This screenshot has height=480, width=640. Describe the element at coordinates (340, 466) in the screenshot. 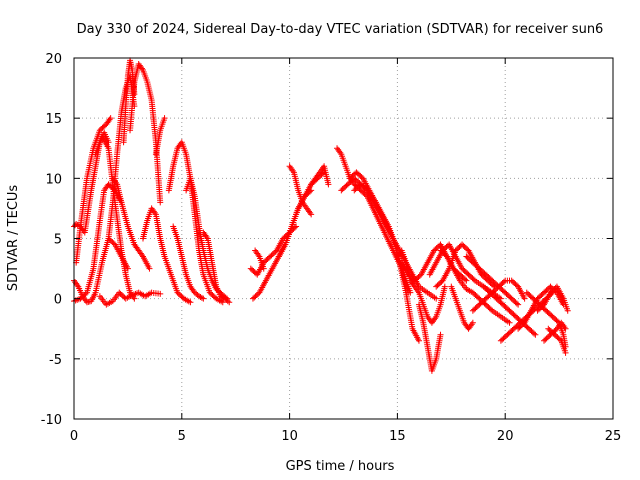

I see `x-axis-label: GPS time / hours` at that location.